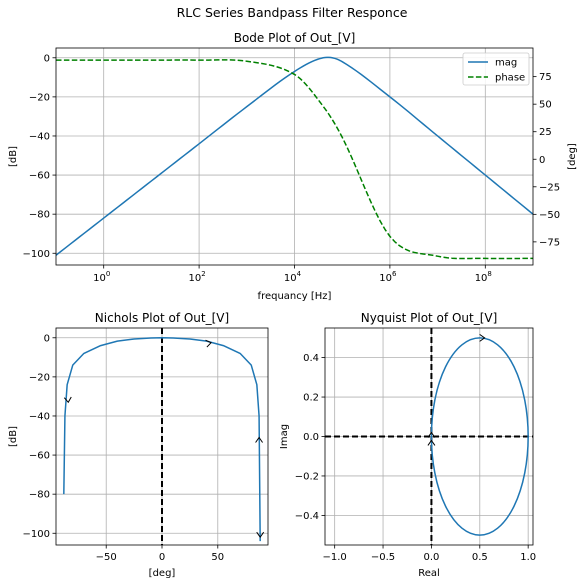 The image size is (584, 584). Describe the element at coordinates (545, 132) in the screenshot. I see `bode-right-y-tick-label: 25` at that location.